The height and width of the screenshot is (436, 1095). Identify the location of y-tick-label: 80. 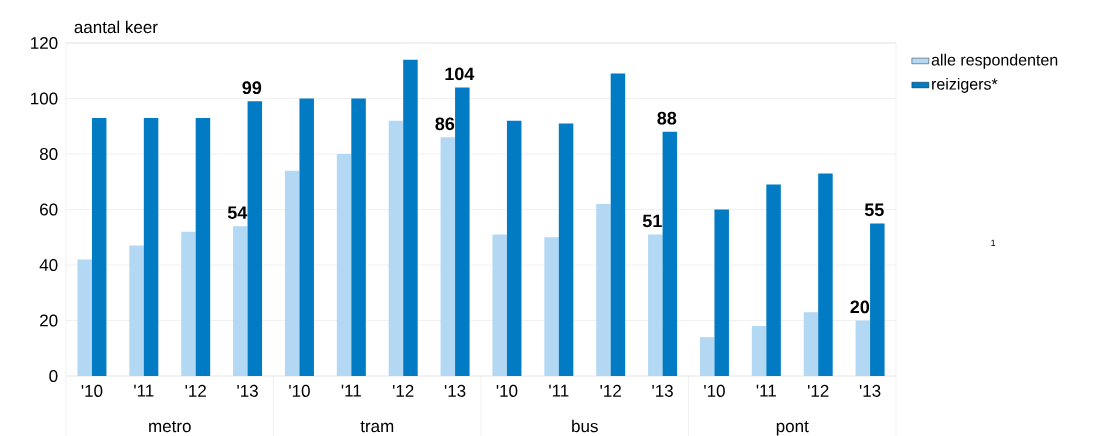
(48, 154).